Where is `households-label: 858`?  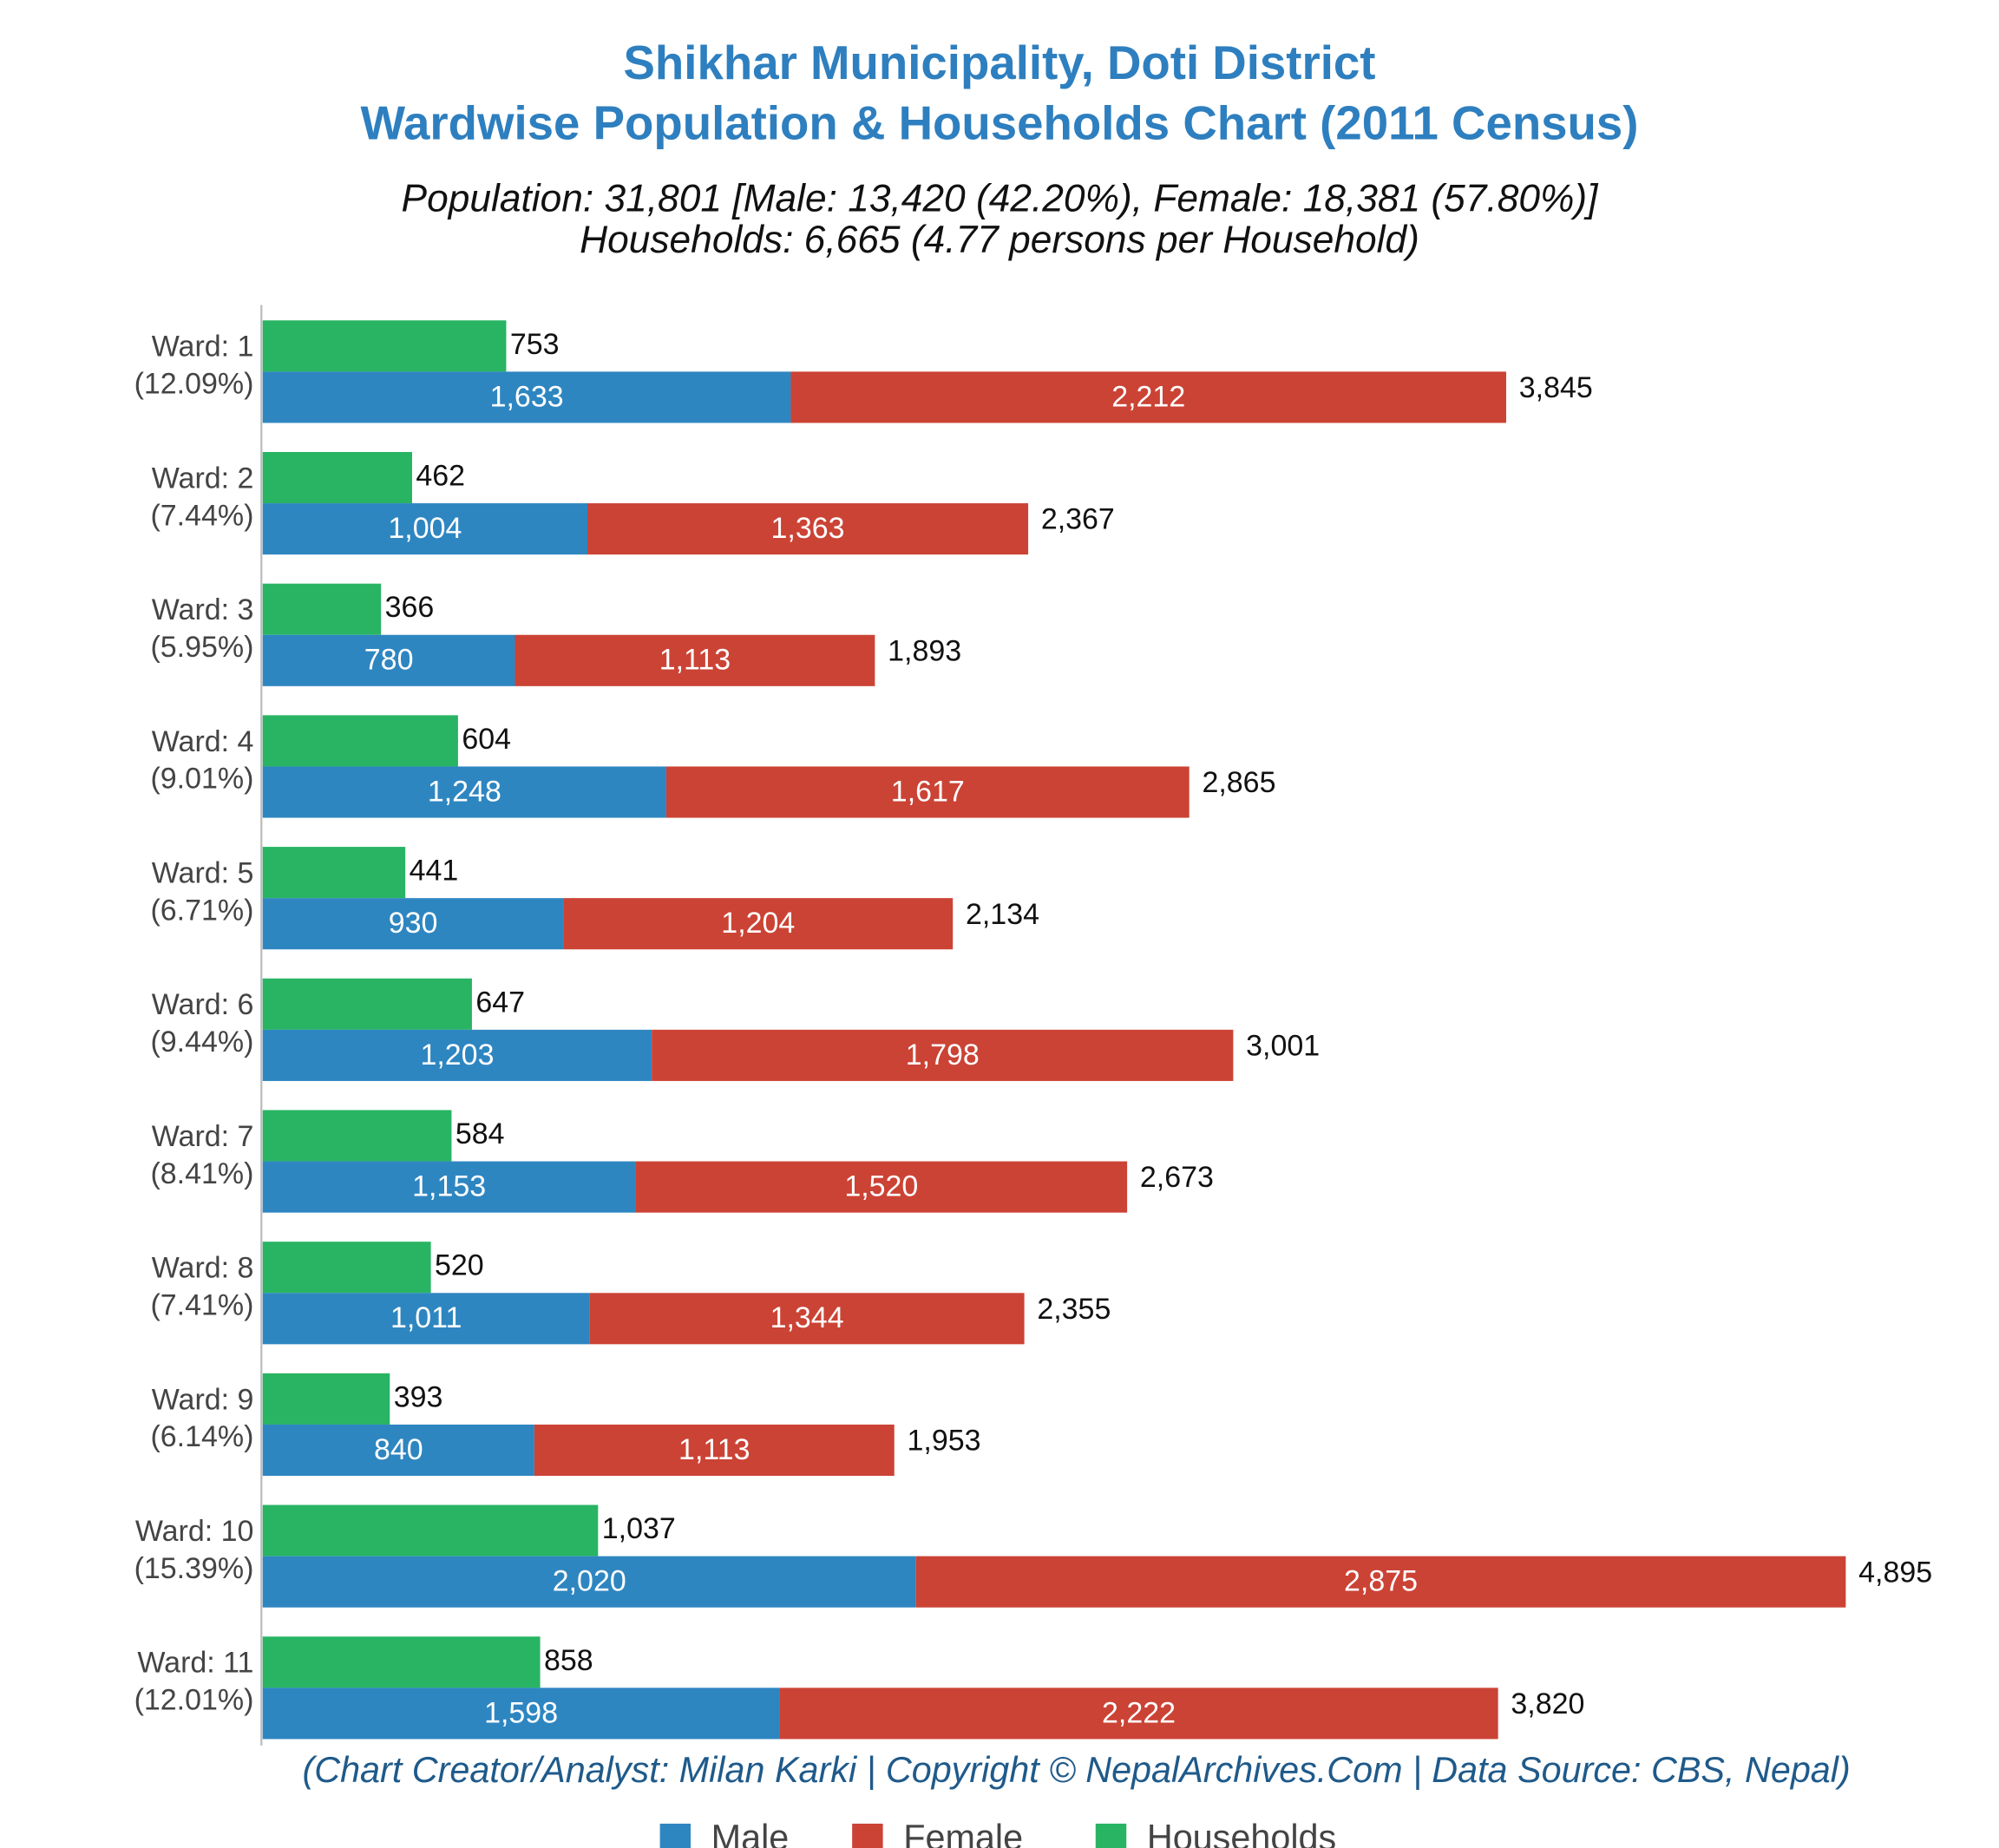 households-label: 858 is located at coordinates (568, 1660).